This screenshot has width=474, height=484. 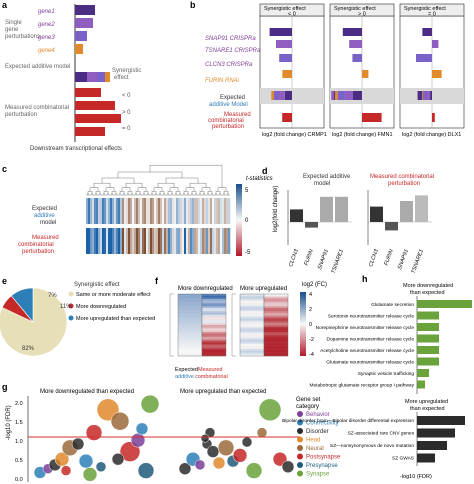 What do you see at coordinates (97, 285) in the screenshot?
I see `e-legend-title: Synergistic effect` at bounding box center [97, 285].